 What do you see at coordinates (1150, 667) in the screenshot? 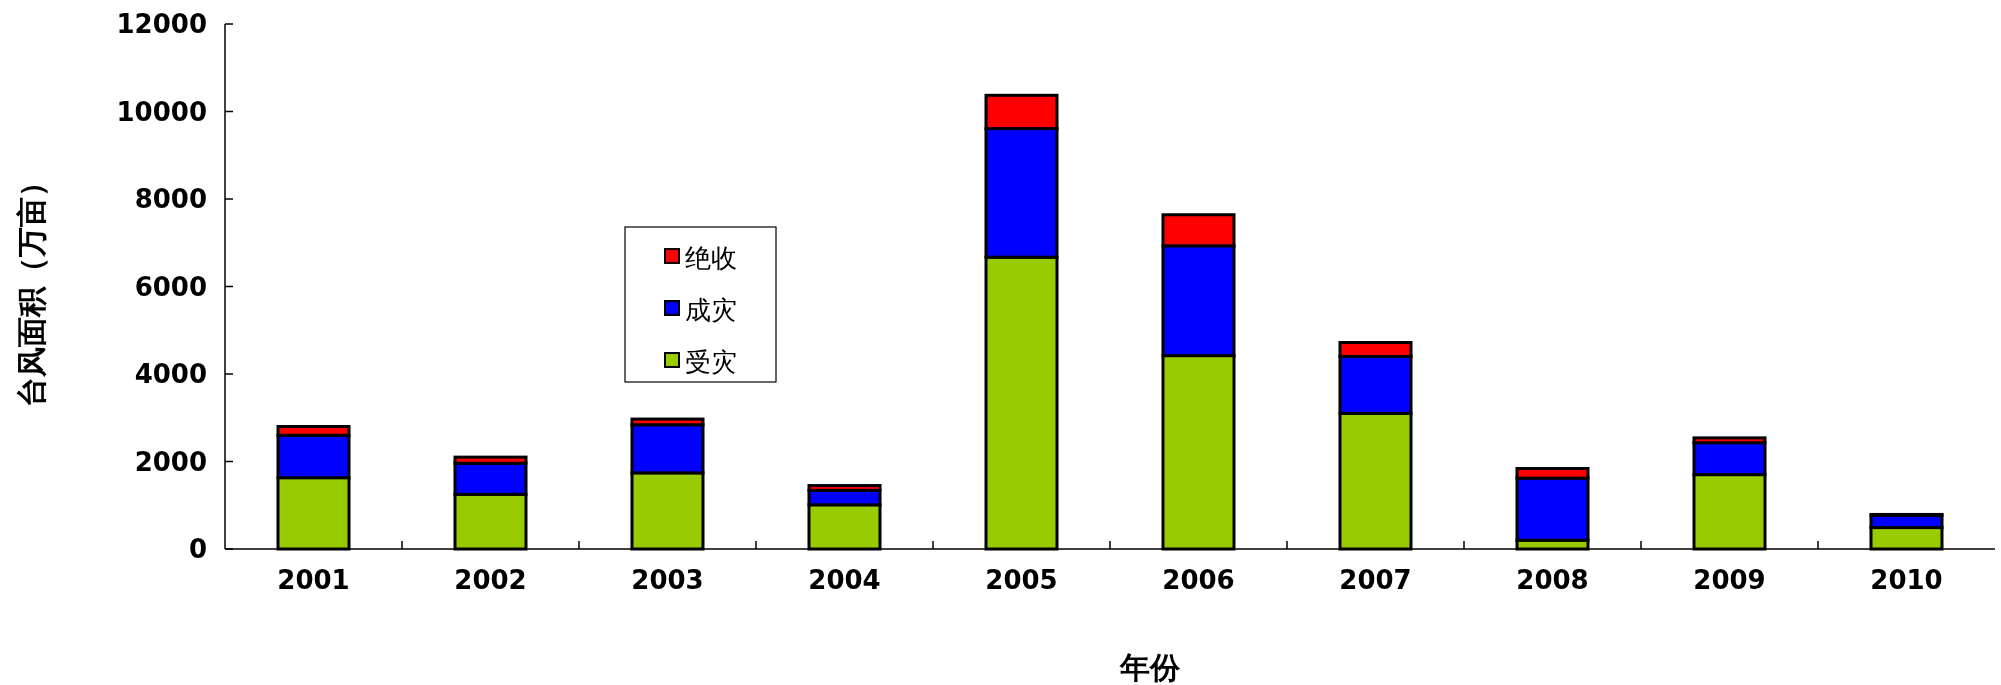
I see `x-axis-title: 年份` at bounding box center [1150, 667].